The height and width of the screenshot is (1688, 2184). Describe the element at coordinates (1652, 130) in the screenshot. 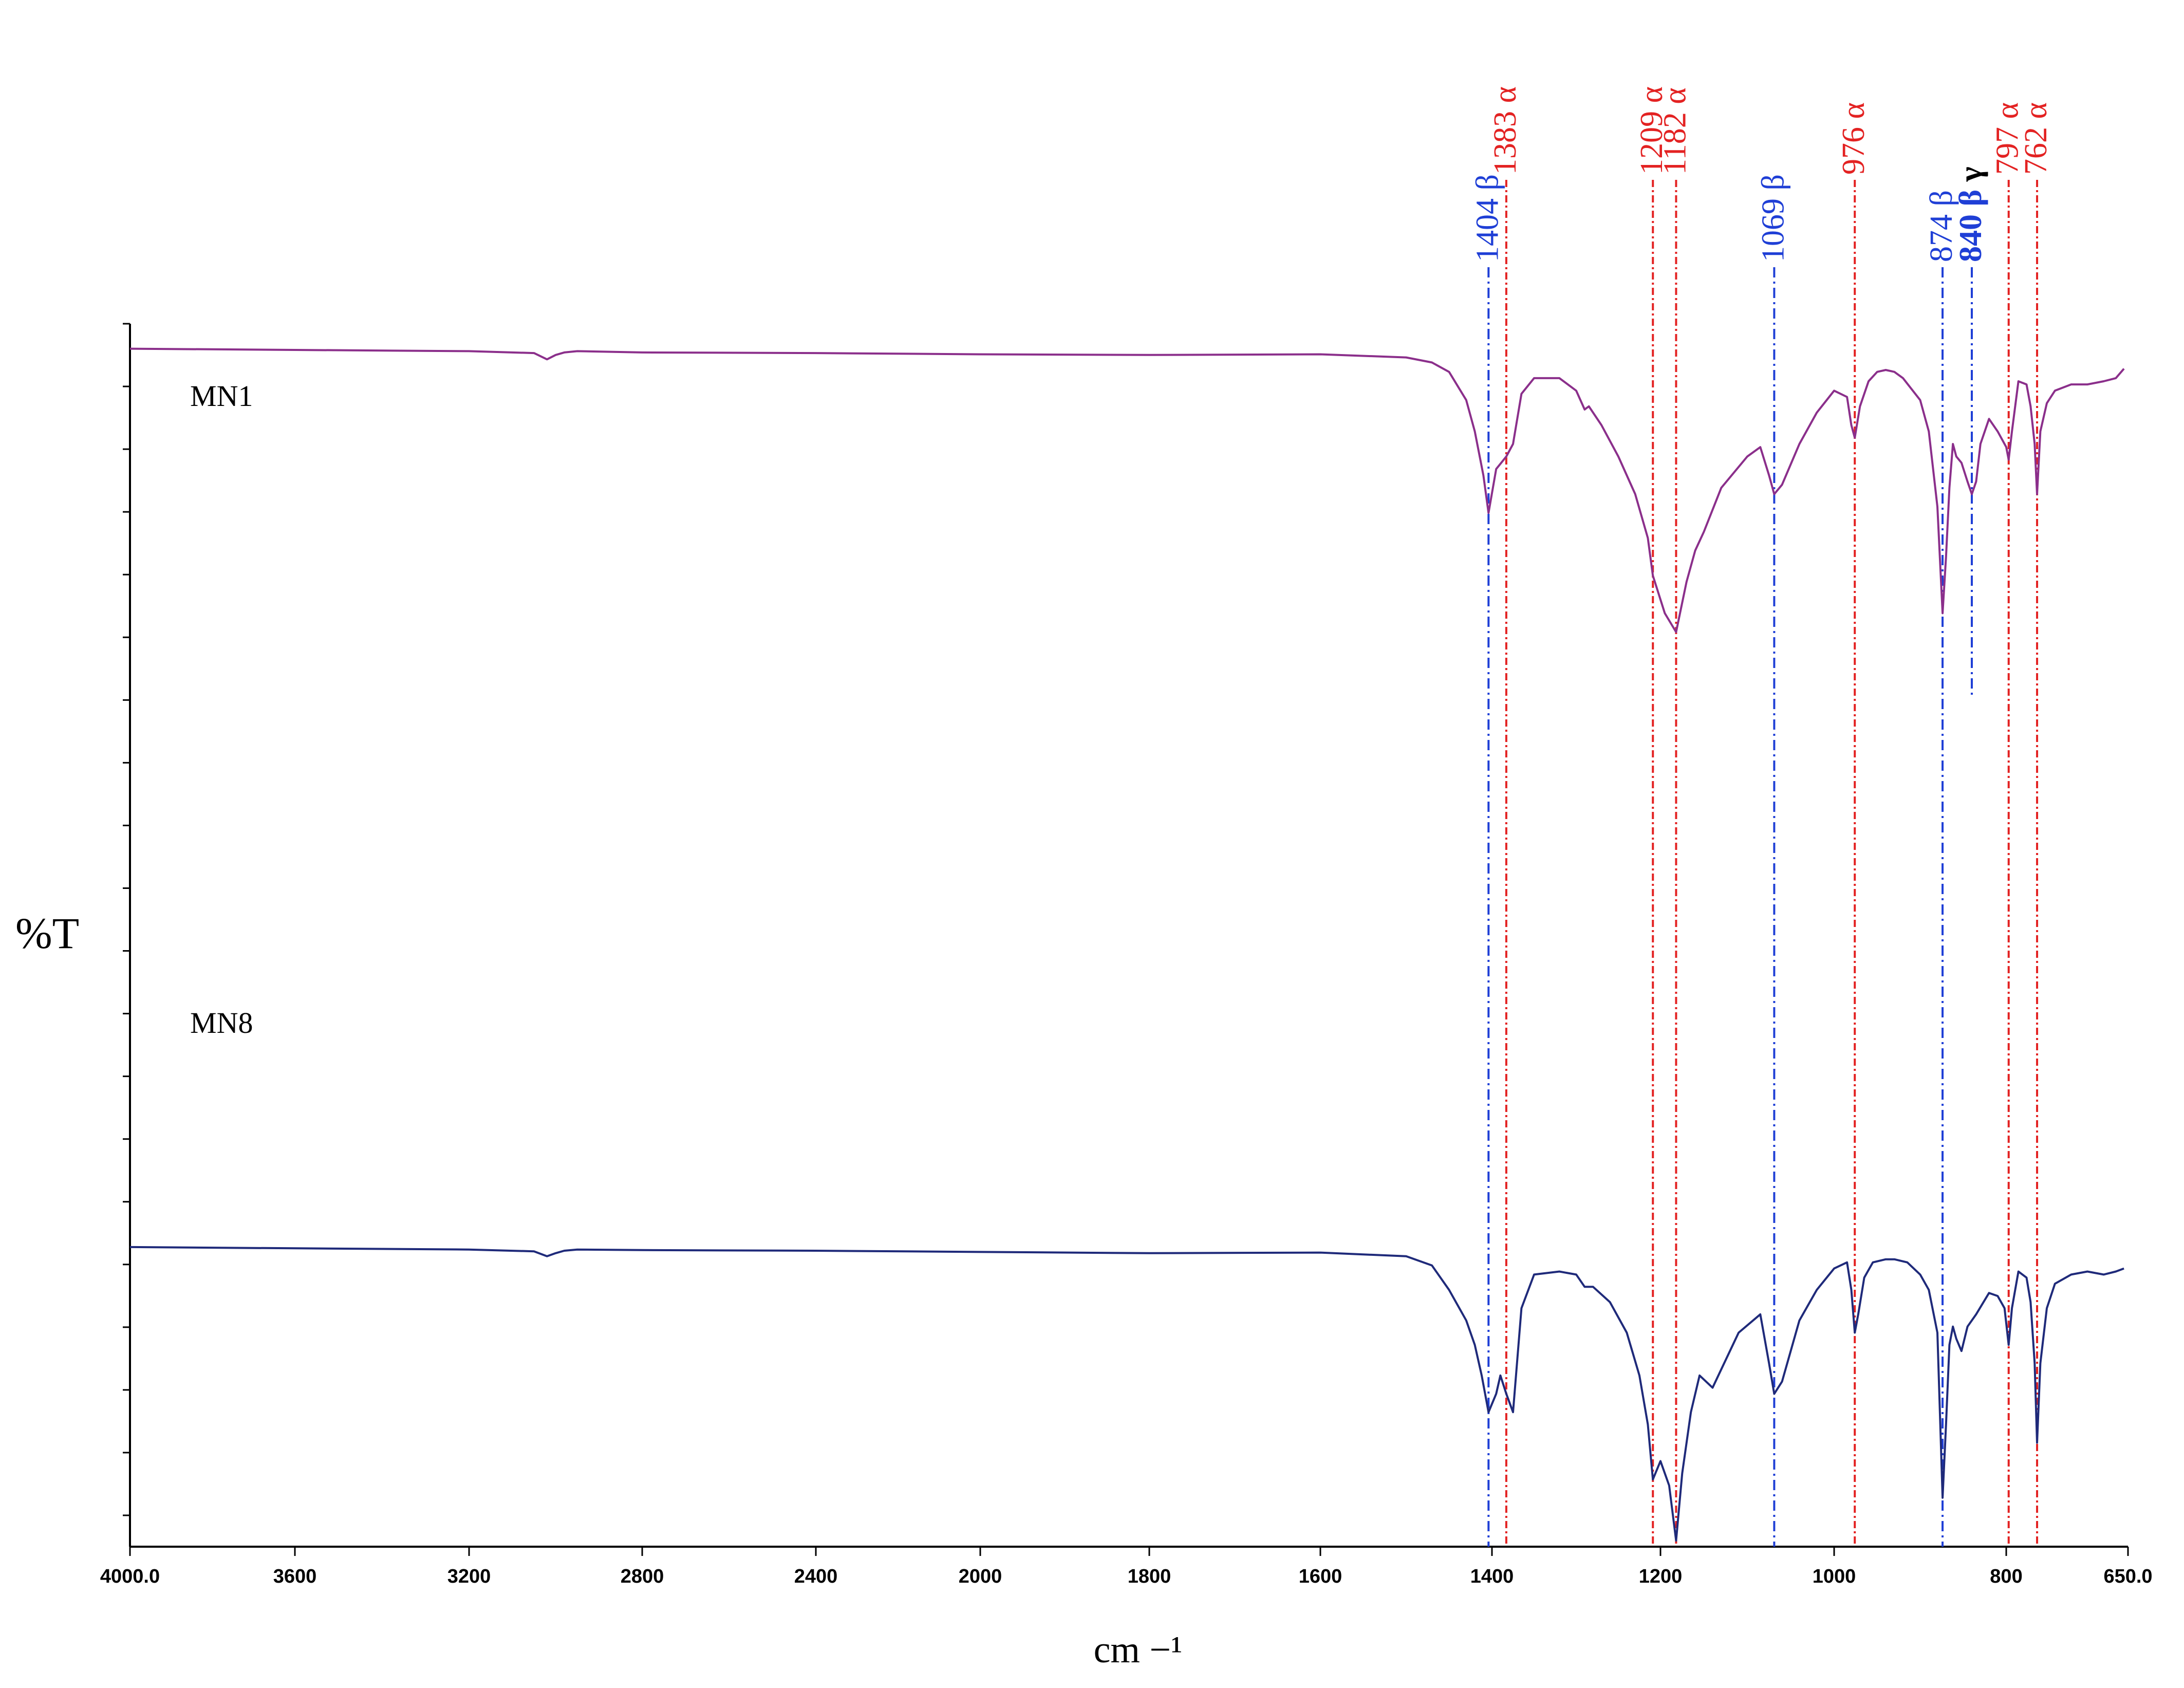

I see `peak-label: 1209 α` at that location.